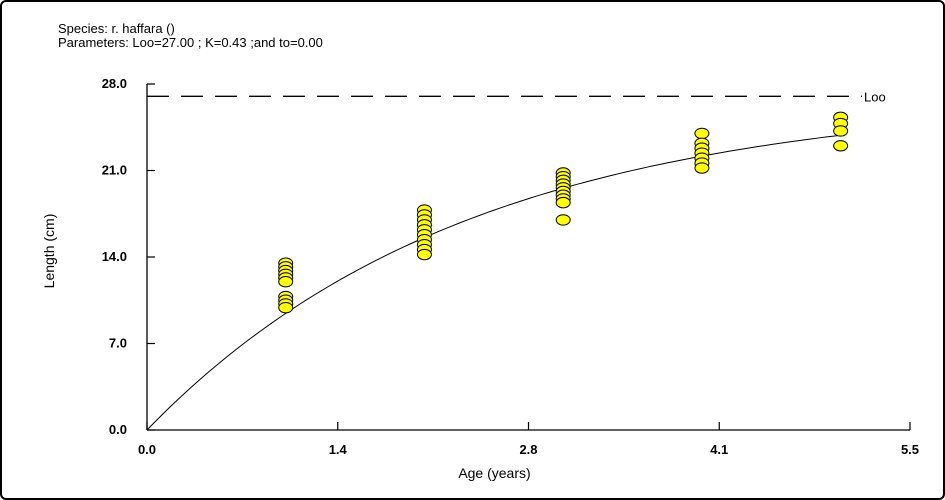  I want to click on y-axis-title: Length (cm), so click(49, 251).